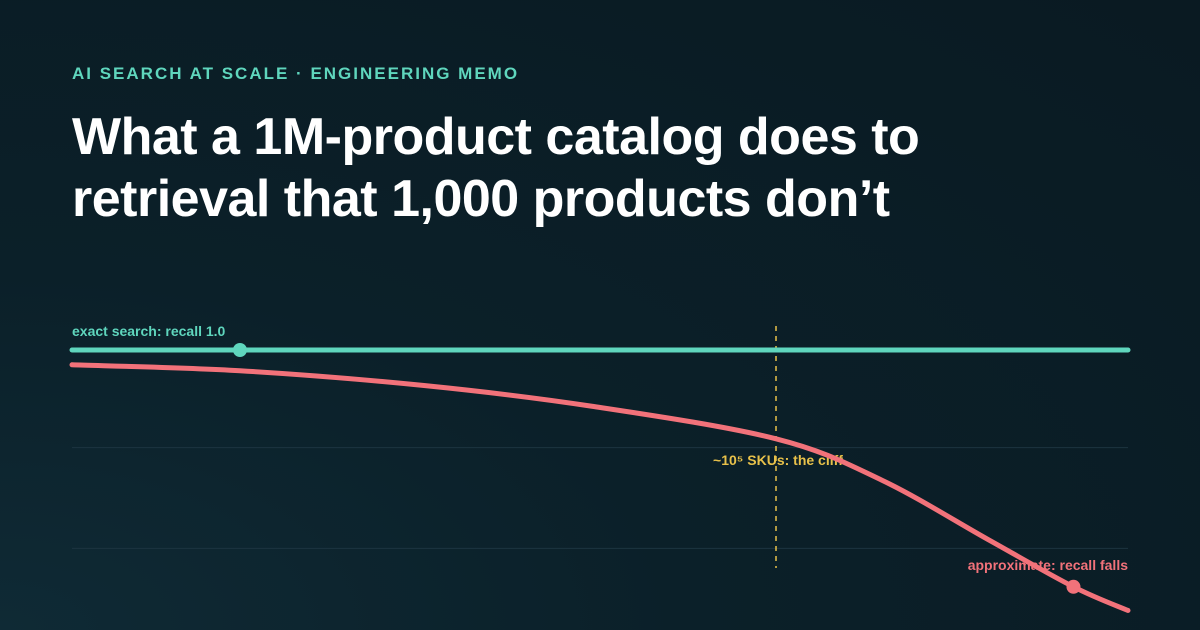 The width and height of the screenshot is (1200, 630). I want to click on annotation-layer: ~10⁵ SKUs: the cliff, so click(778, 447).